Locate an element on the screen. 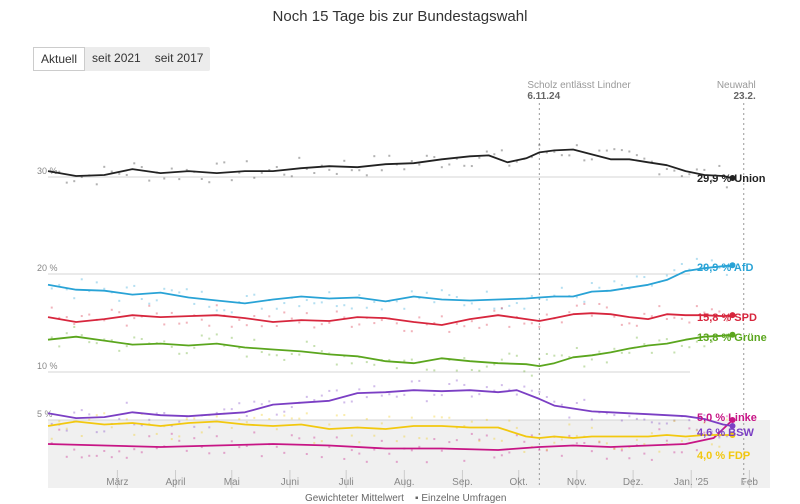  tab-seit-2021: seit 2021 is located at coordinates (116, 58).